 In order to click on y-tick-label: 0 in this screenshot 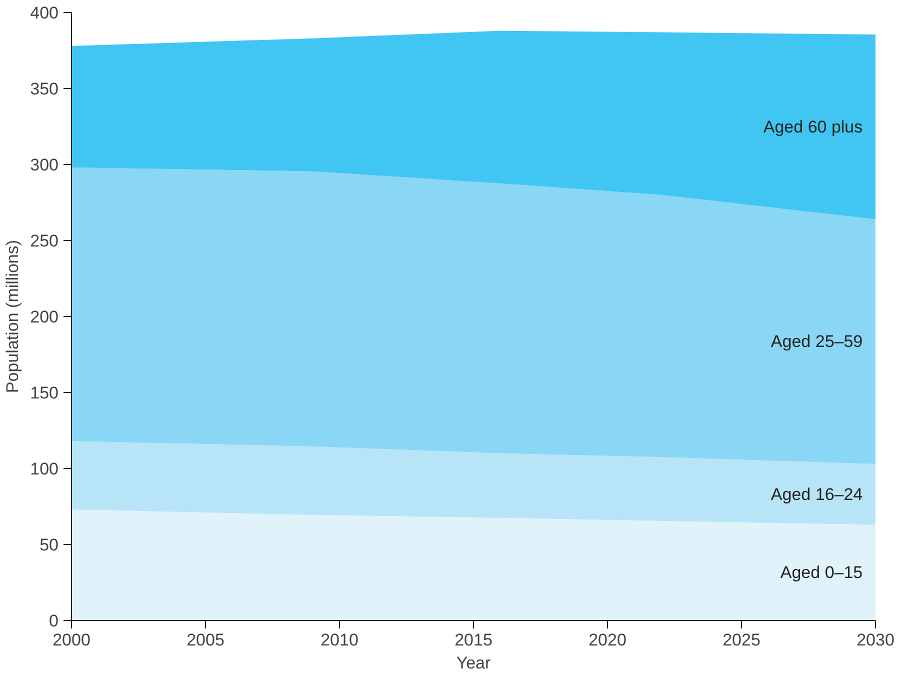, I will do `click(54, 621)`.